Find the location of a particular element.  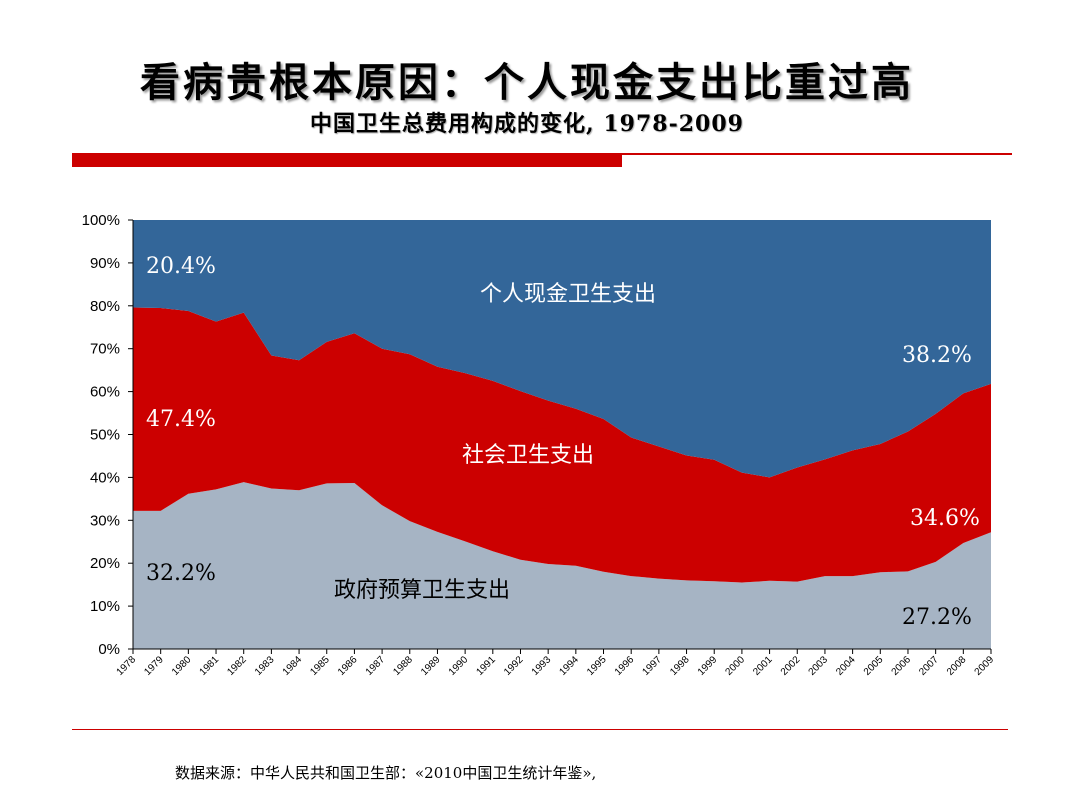

y-tick-label: 10% is located at coordinates (105, 606).